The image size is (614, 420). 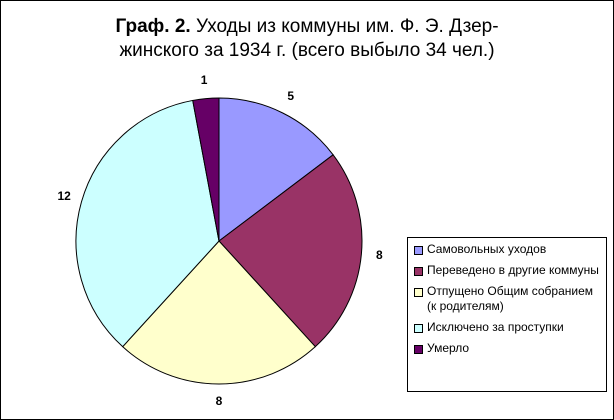 What do you see at coordinates (290, 96) in the screenshot?
I see `data-label: 5` at bounding box center [290, 96].